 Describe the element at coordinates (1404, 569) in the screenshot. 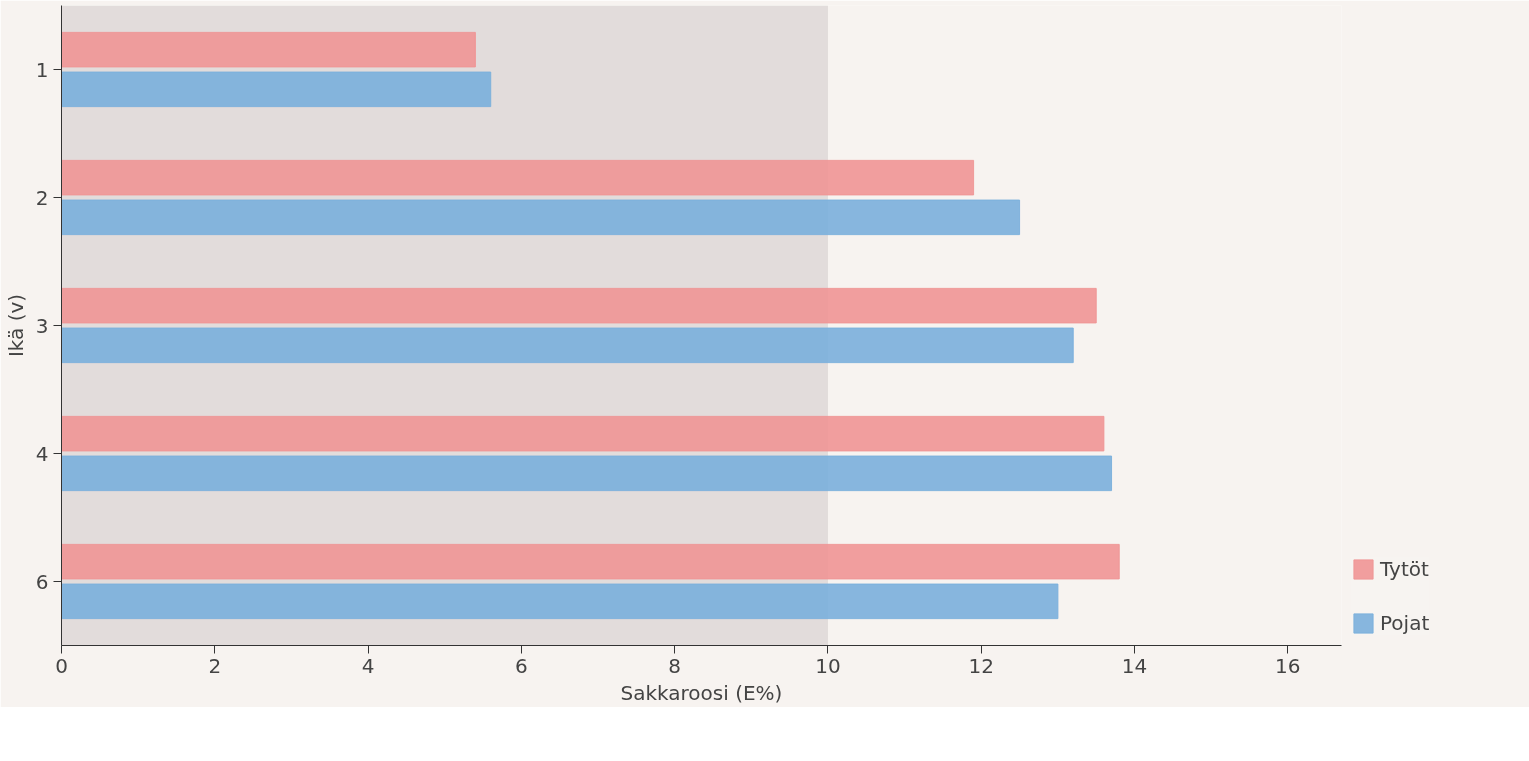

I see `legend-label: Tytöt` at that location.